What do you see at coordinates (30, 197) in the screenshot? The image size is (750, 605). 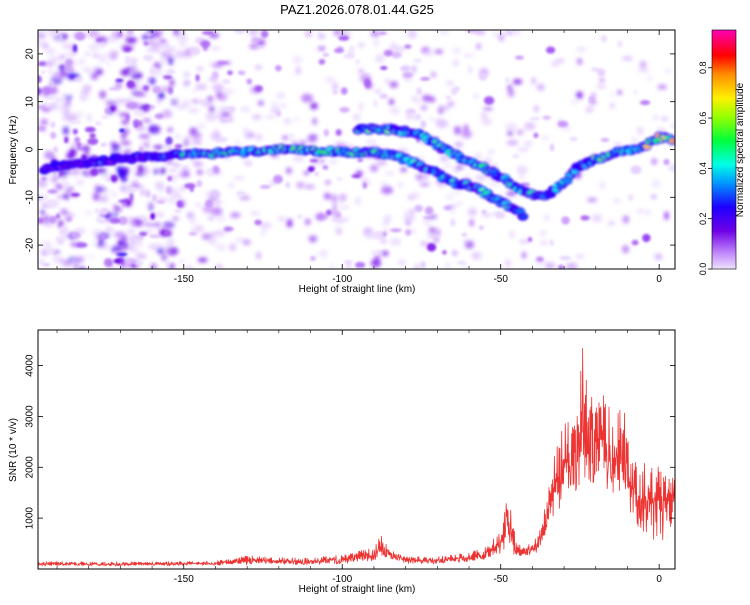 I see `spectrogram-y-tick-label: -10` at bounding box center [30, 197].